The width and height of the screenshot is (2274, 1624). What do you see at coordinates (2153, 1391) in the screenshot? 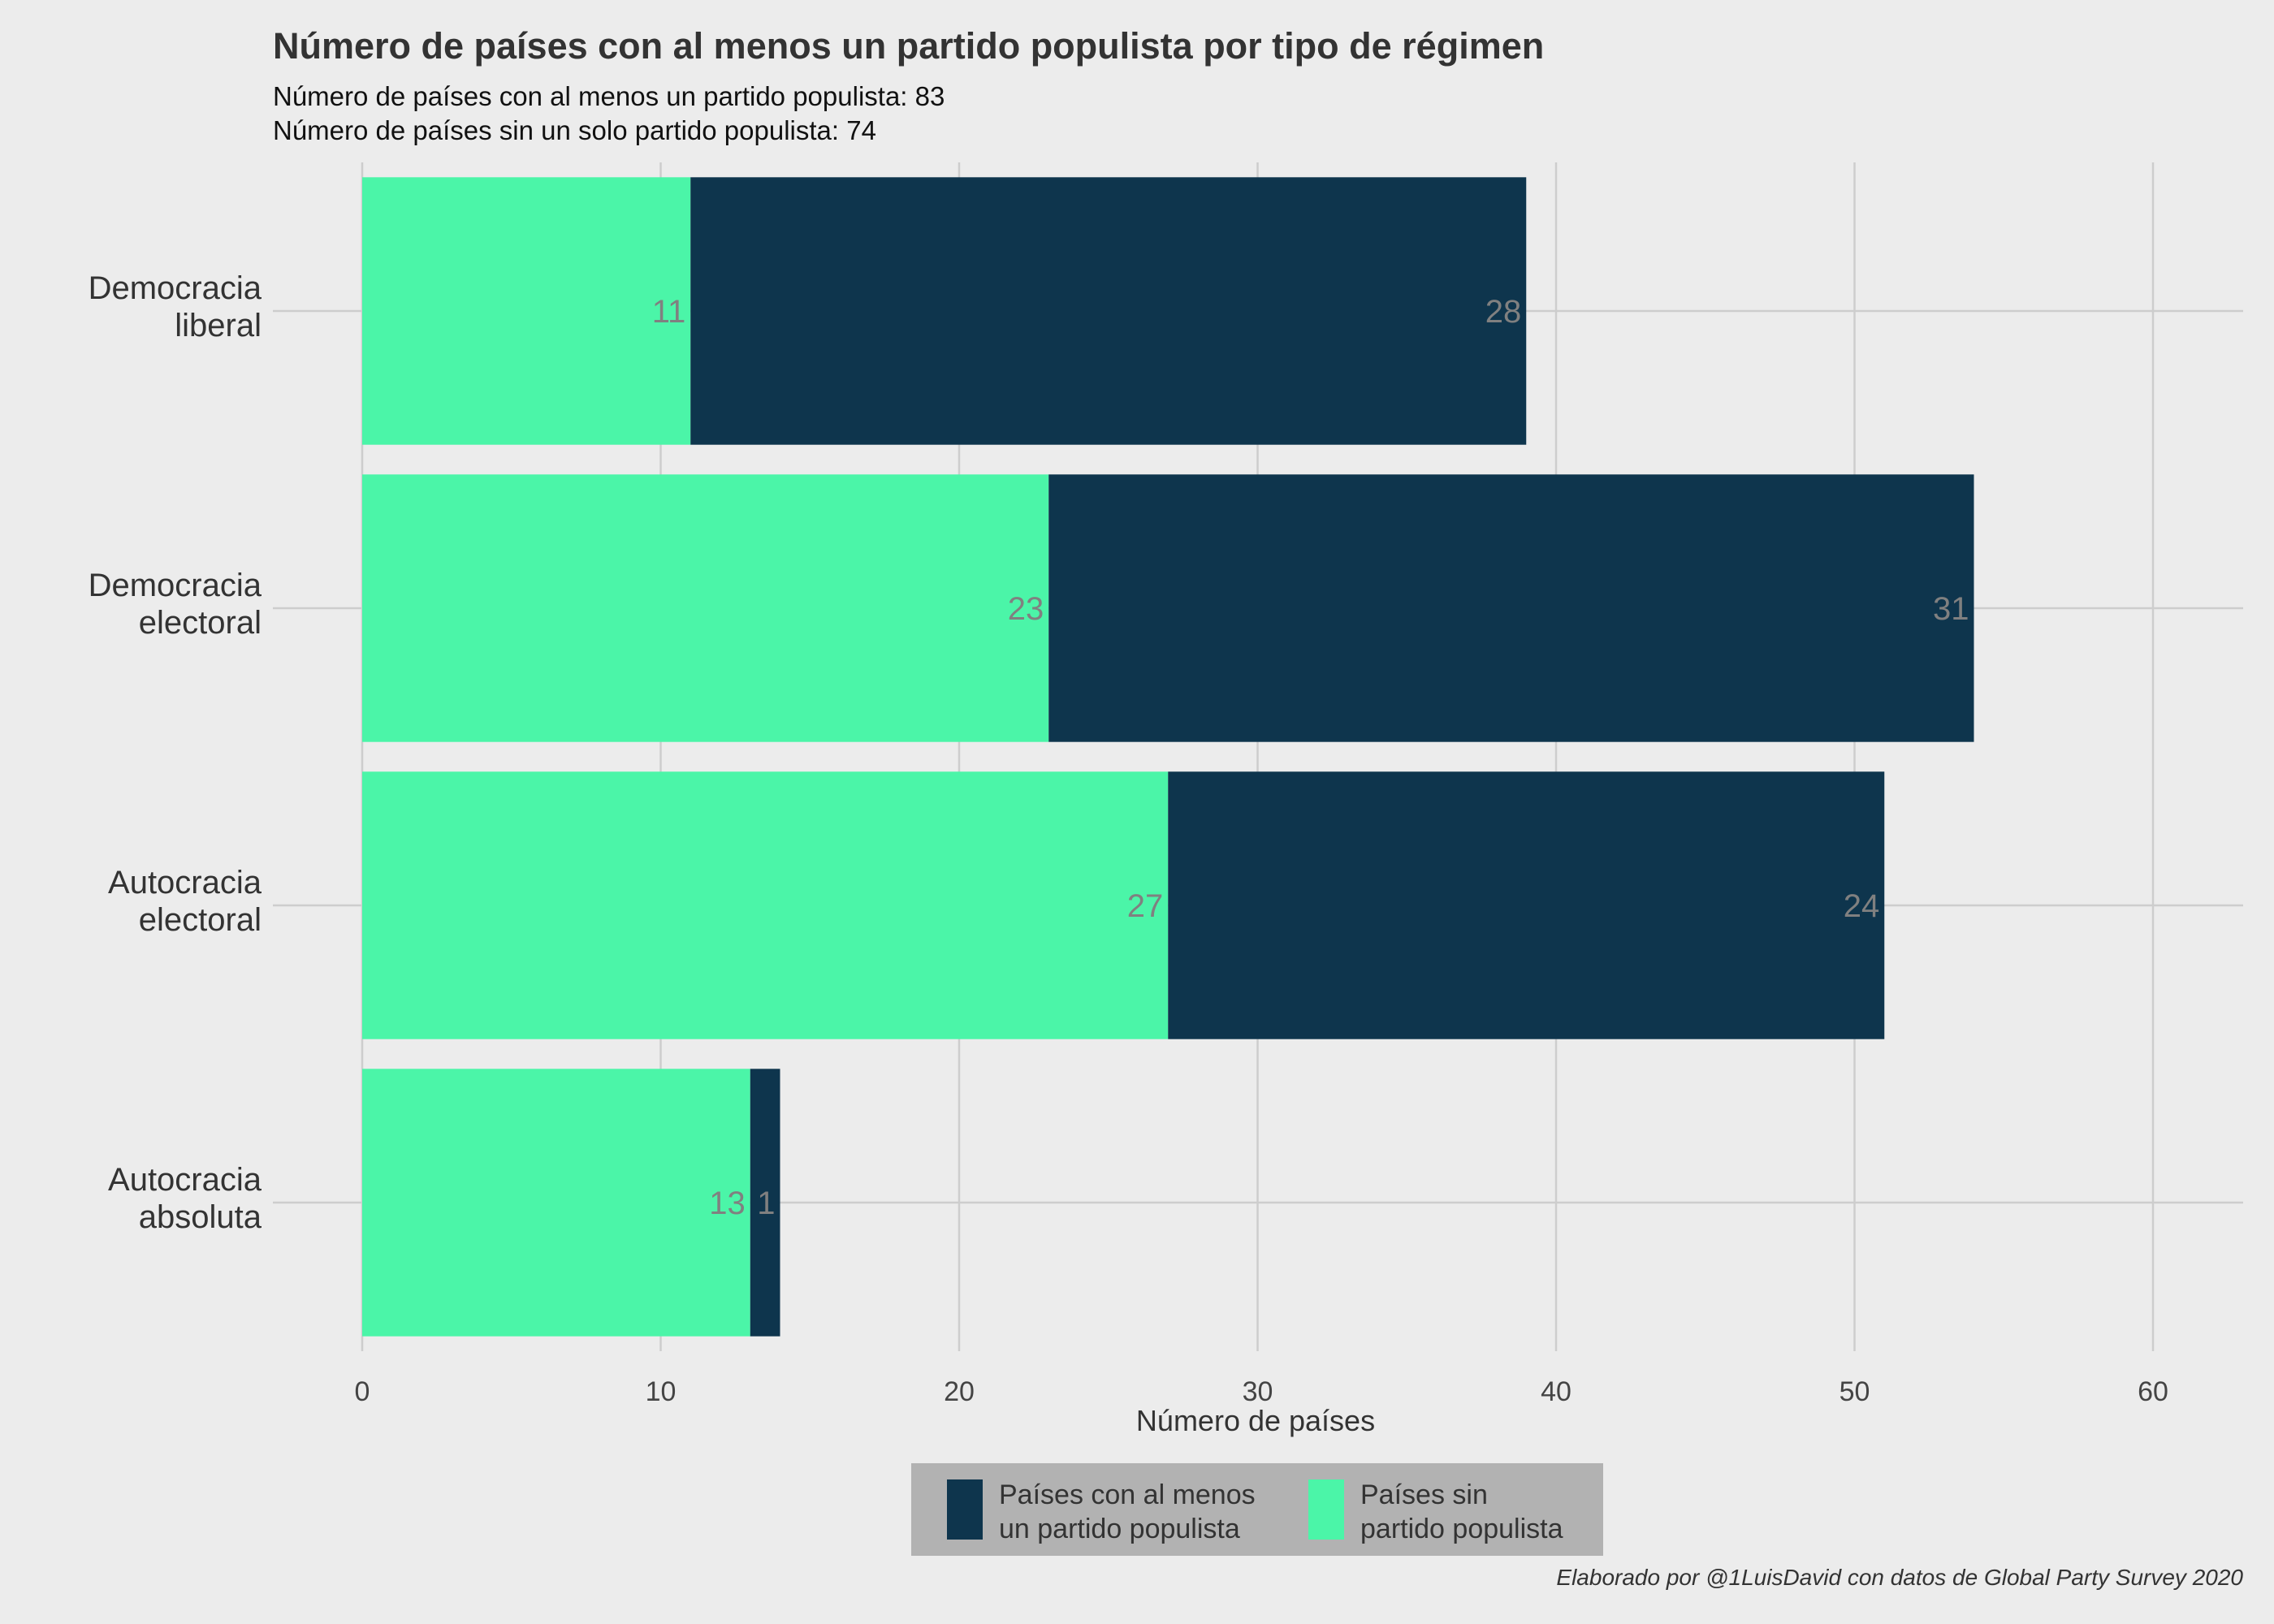
I see `x-tick-label: 60` at bounding box center [2153, 1391].